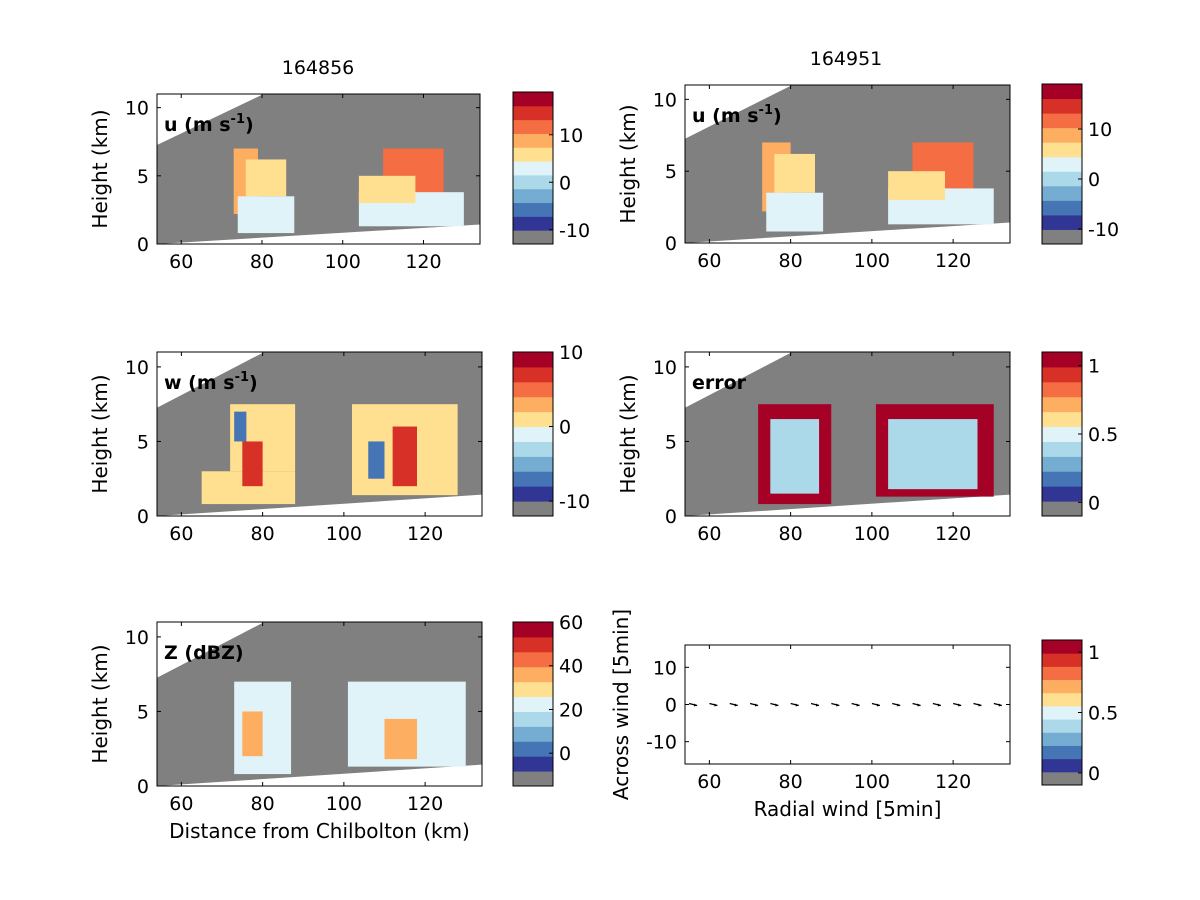 The width and height of the screenshot is (1200, 900). What do you see at coordinates (211, 382) in the screenshot?
I see `panel-label: w (m s-1)` at bounding box center [211, 382].